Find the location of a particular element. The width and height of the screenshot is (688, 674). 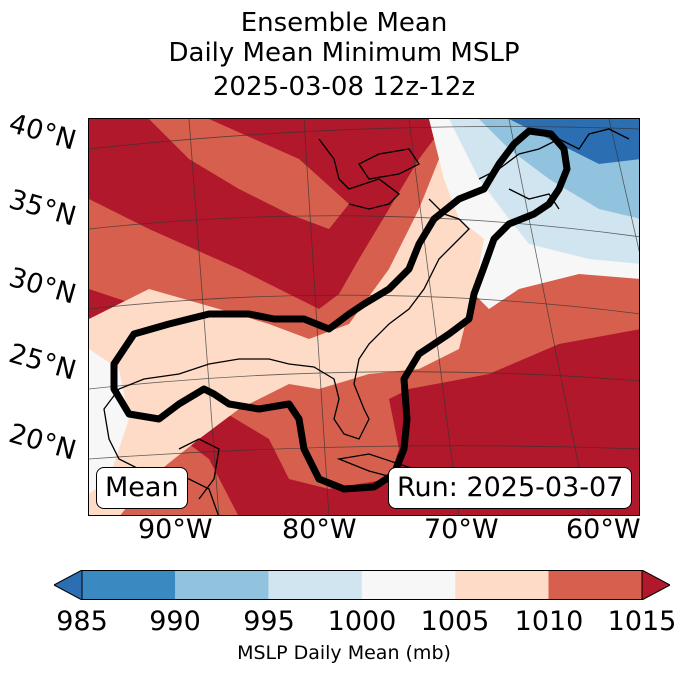

fill-band-1000-1005-gulf is located at coordinates (109, 421).